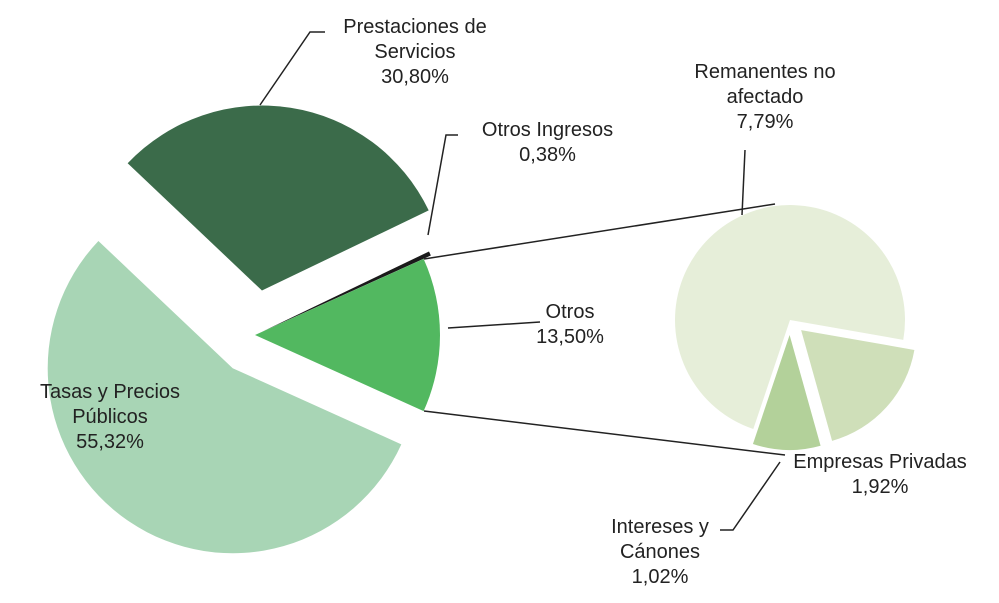 This screenshot has height=603, width=999. Describe the element at coordinates (765, 122) in the screenshot. I see `slice-value: 7,79%` at that location.